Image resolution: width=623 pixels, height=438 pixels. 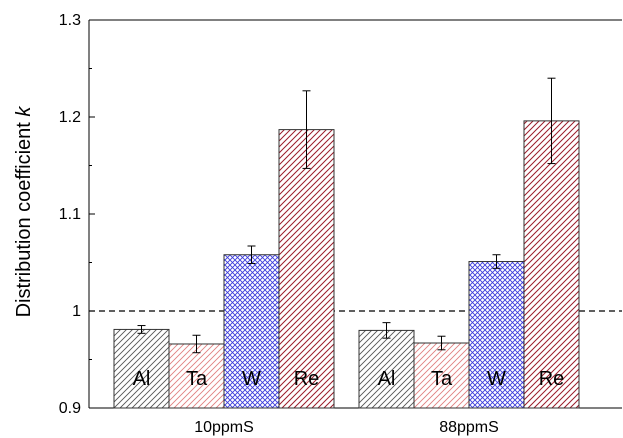 What do you see at coordinates (70, 408) in the screenshot?
I see `y-tick-label: 0.9` at bounding box center [70, 408].